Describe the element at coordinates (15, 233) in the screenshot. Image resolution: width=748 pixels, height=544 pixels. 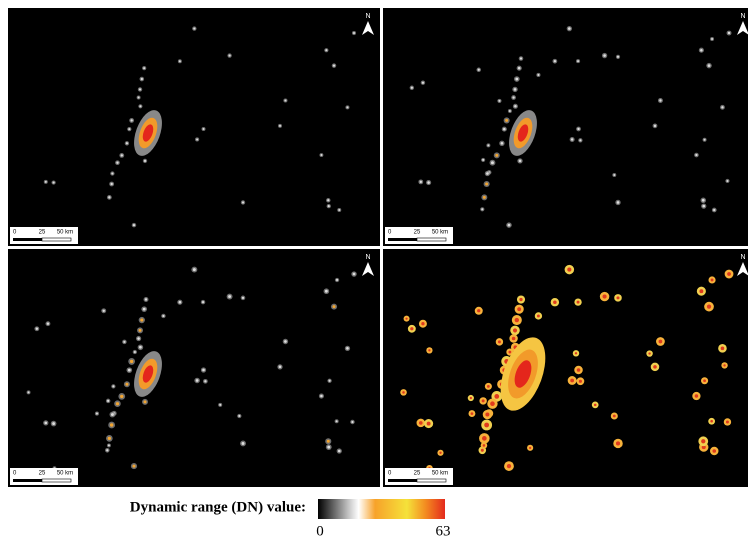
I see `scale-label: 0` at that location.